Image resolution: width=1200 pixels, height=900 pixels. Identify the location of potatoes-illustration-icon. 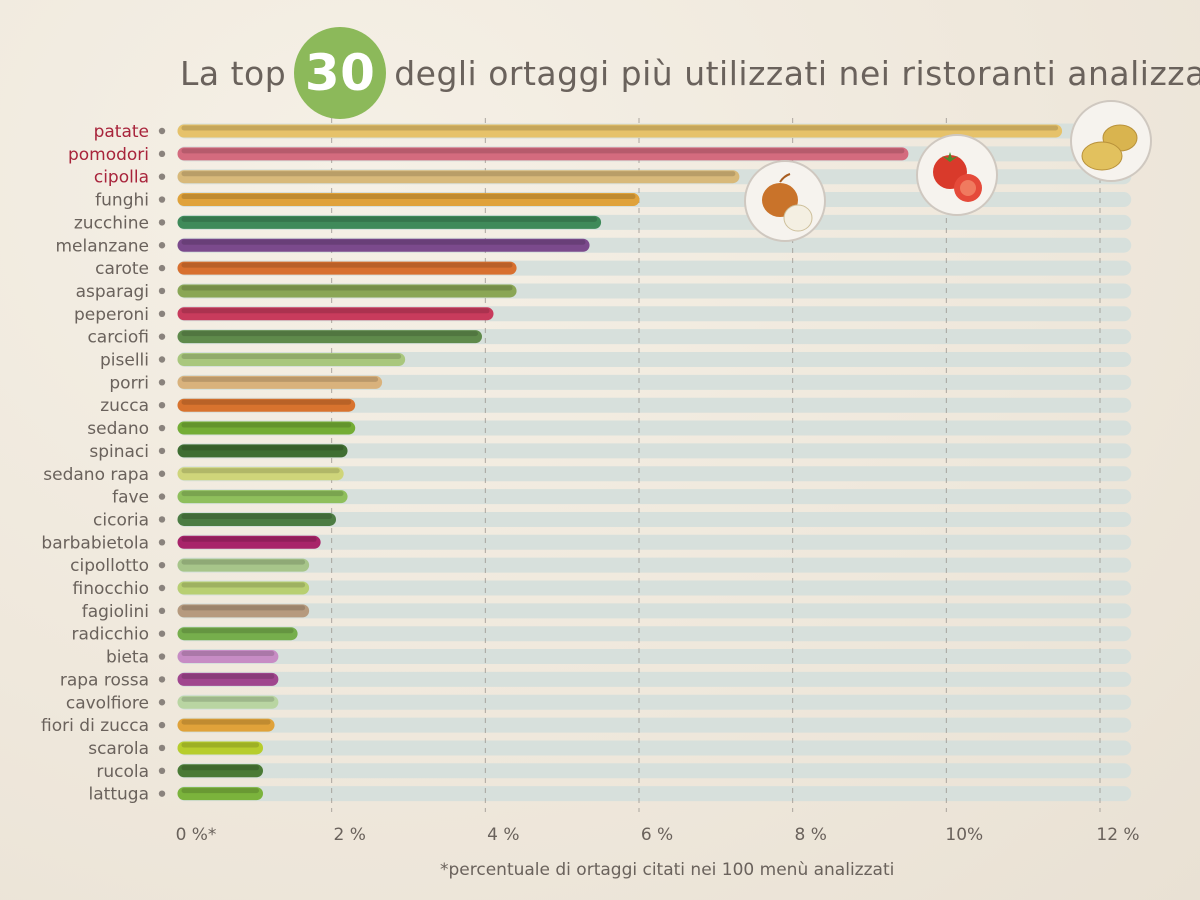
(1111, 141).